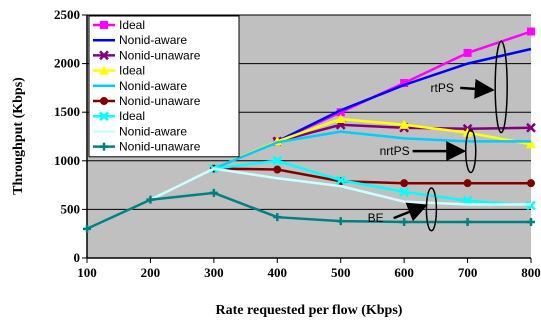 The width and height of the screenshot is (541, 322). I want to click on x-tick-label-800: 800, so click(531, 272).